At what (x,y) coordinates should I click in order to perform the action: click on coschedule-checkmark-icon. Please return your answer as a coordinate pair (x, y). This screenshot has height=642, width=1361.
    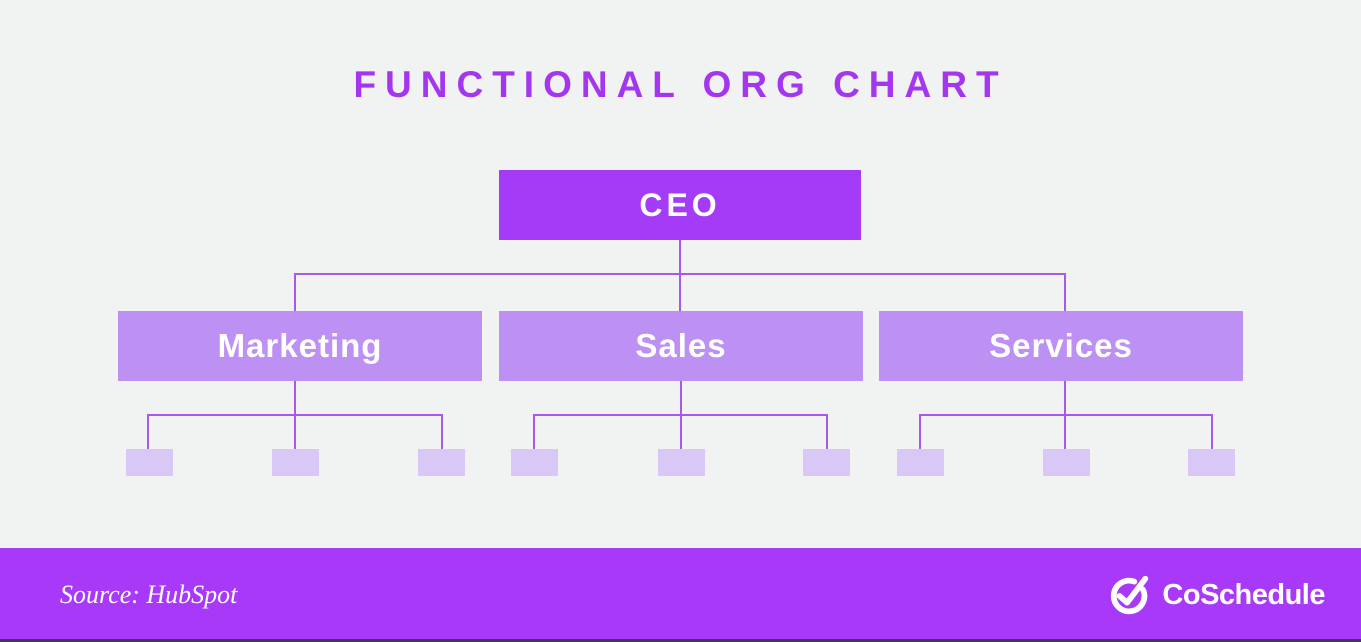
    Looking at the image, I should click on (1130, 595).